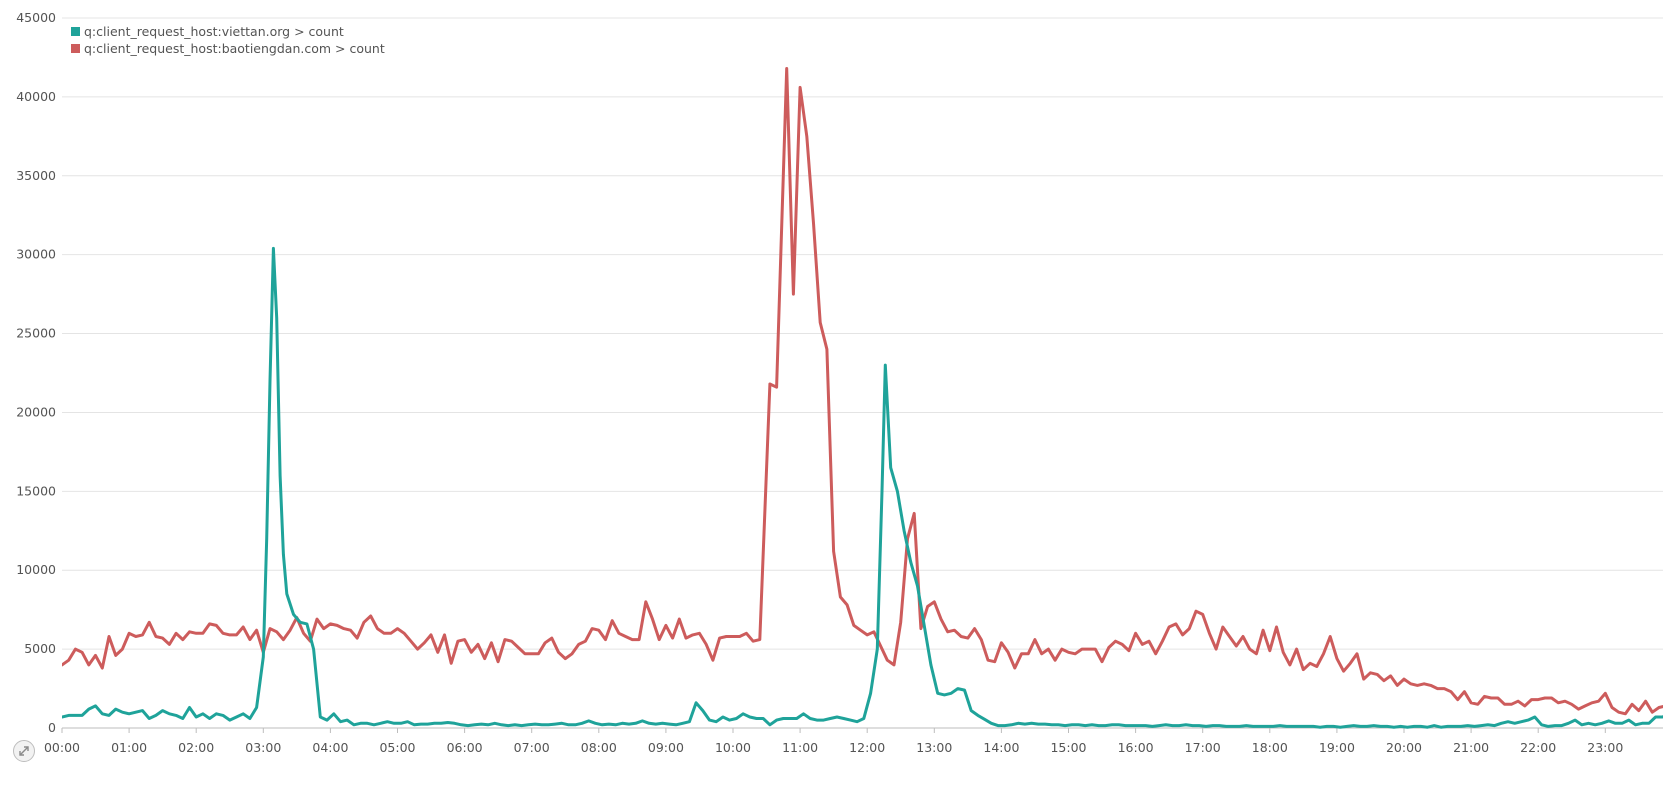 The width and height of the screenshot is (1677, 791). I want to click on x-tick-label: 12:00, so click(867, 747).